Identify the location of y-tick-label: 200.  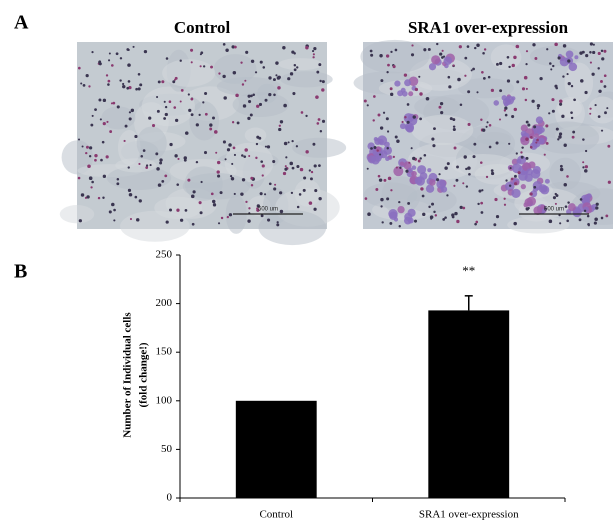
(164, 303).